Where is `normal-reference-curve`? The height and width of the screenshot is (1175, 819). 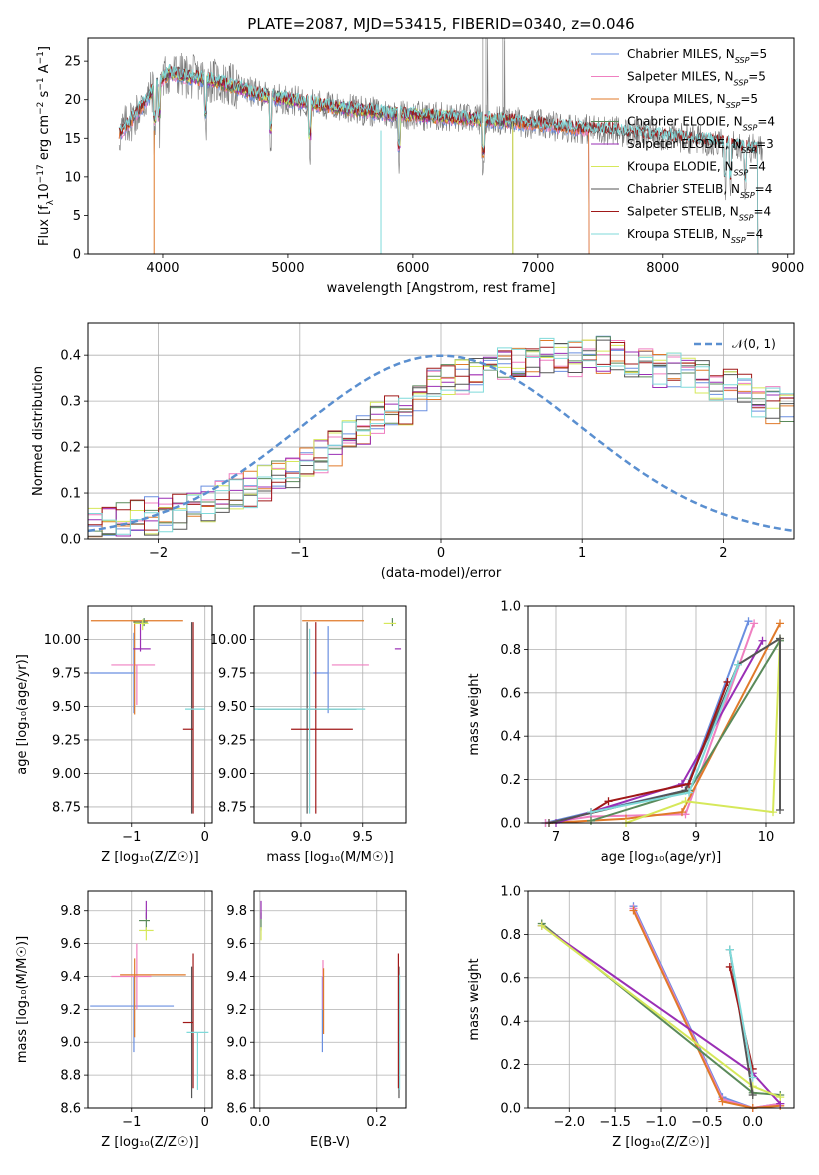
normal-reference-curve is located at coordinates (441, 443).